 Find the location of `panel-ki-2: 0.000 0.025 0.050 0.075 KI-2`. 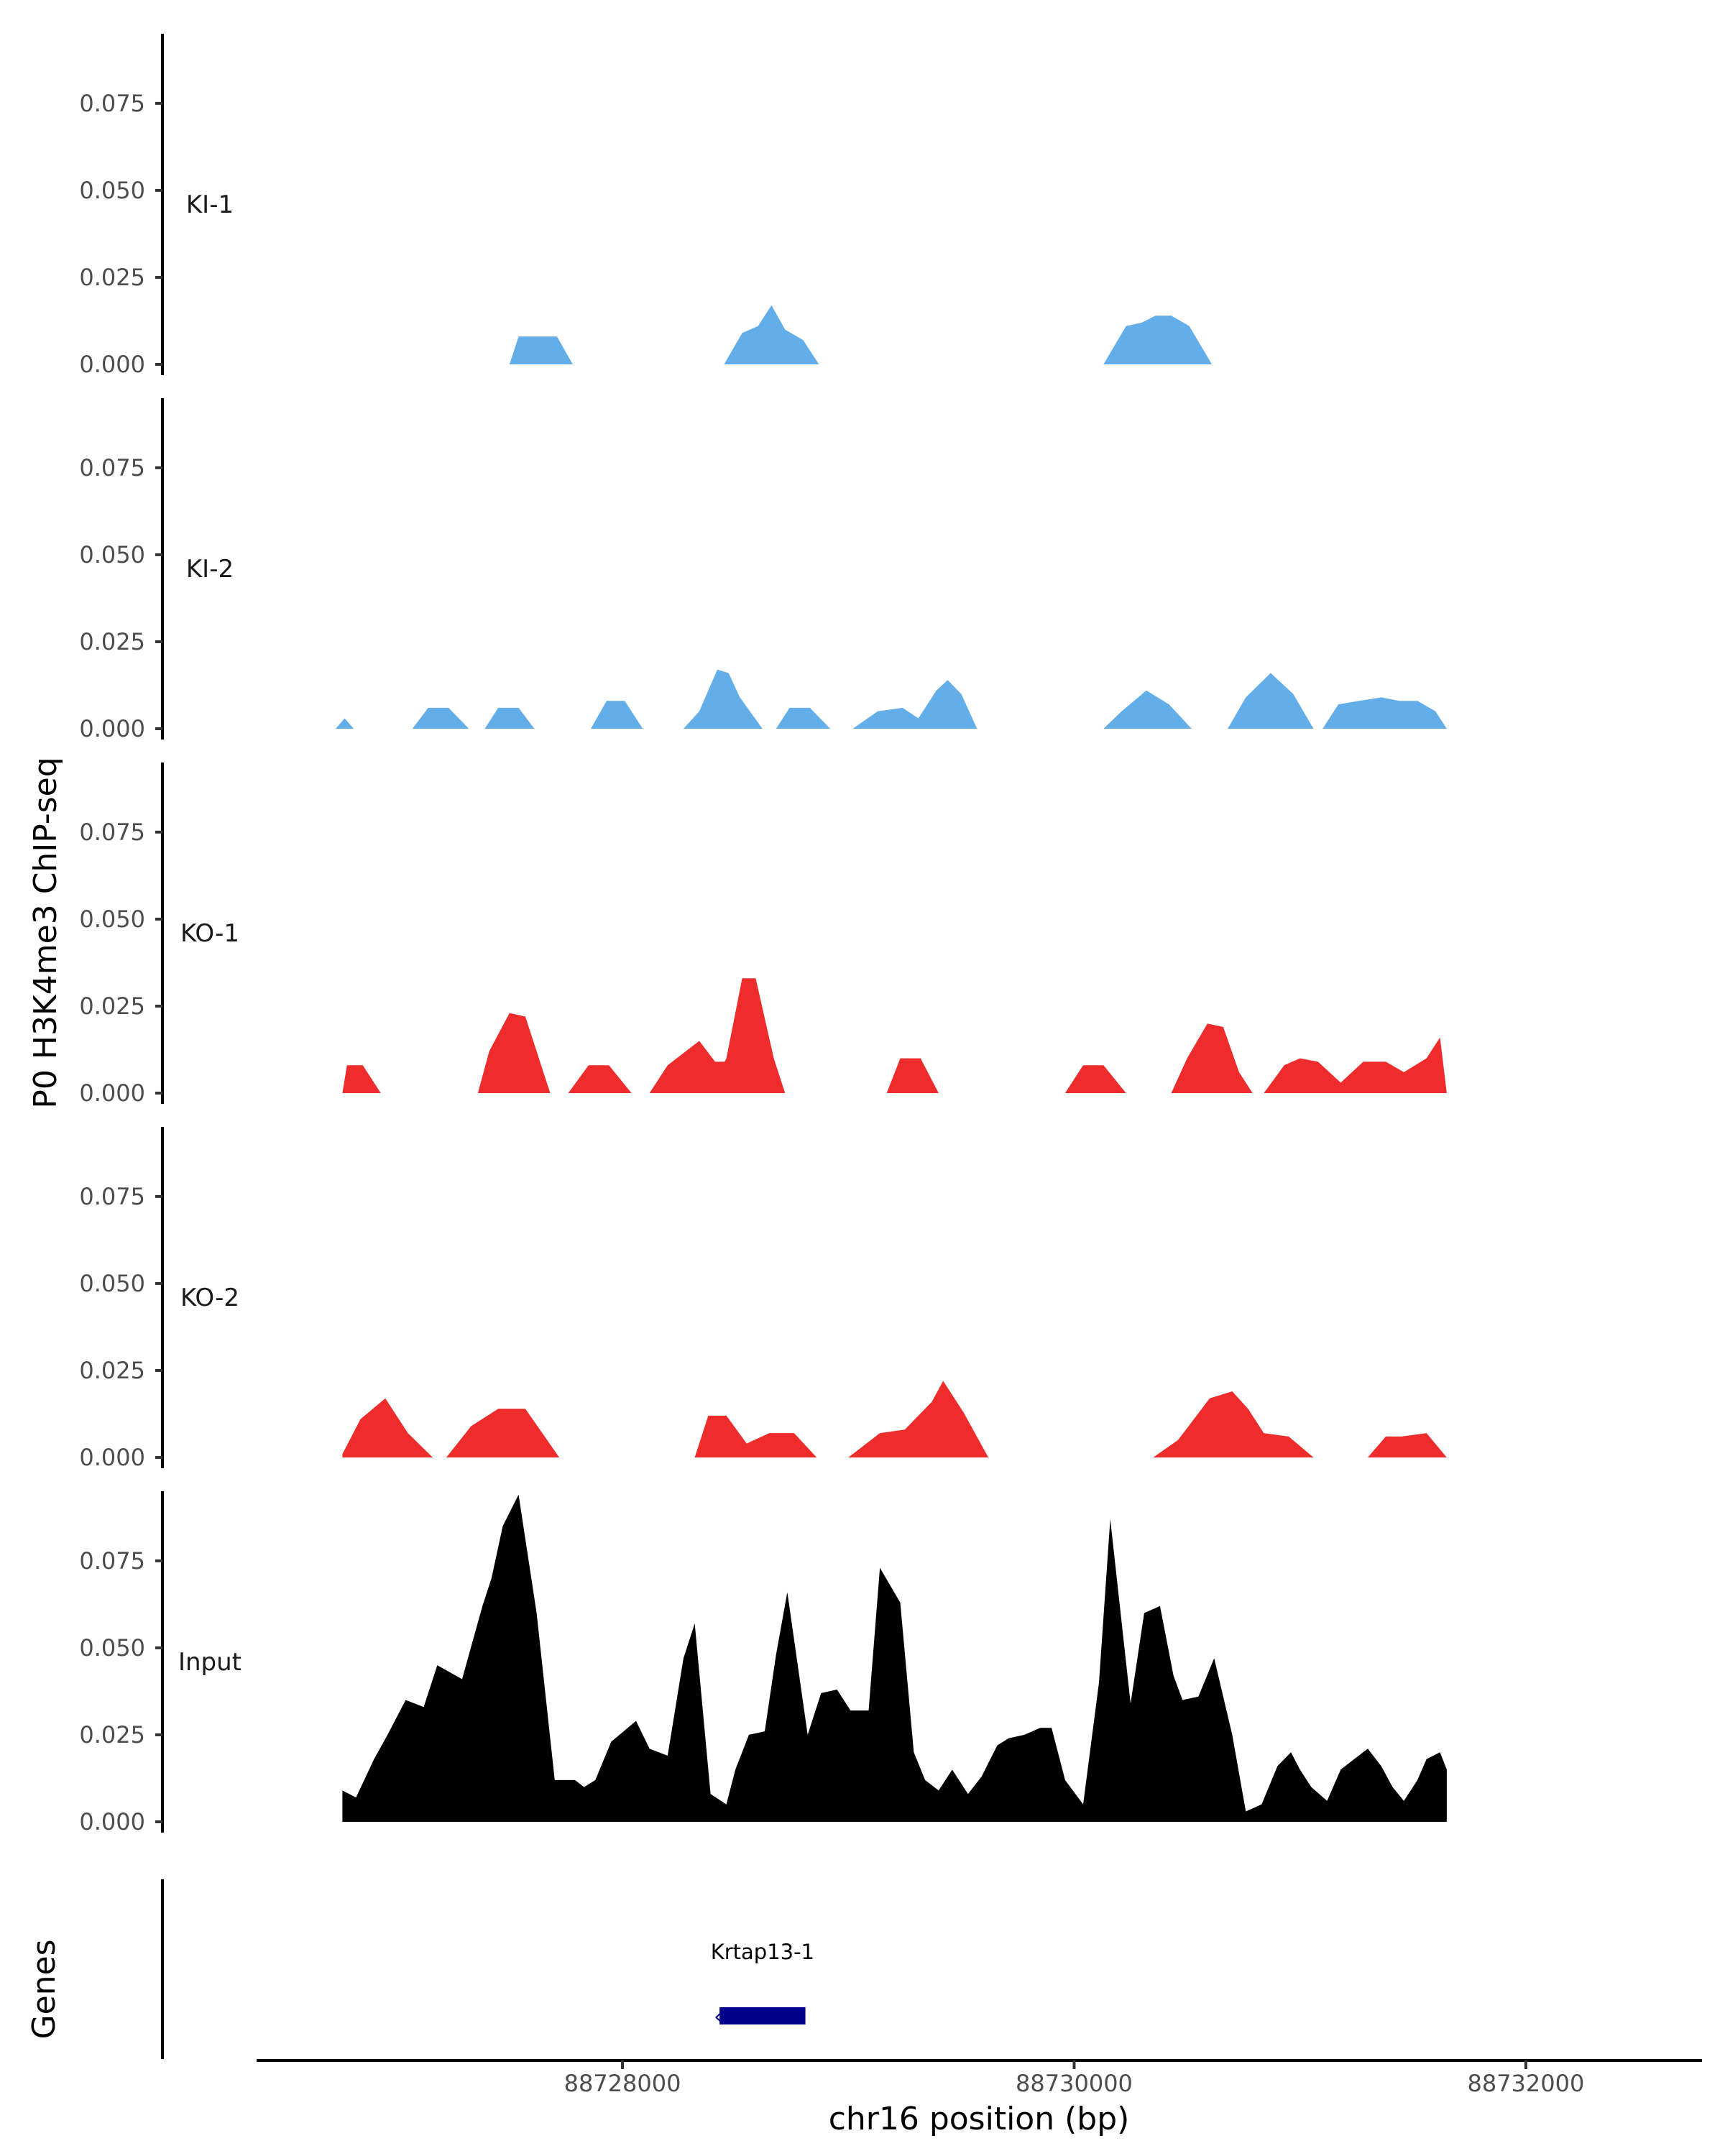

panel-ki-2: 0.000 0.025 0.050 0.075 KI-2 is located at coordinates (763, 570).